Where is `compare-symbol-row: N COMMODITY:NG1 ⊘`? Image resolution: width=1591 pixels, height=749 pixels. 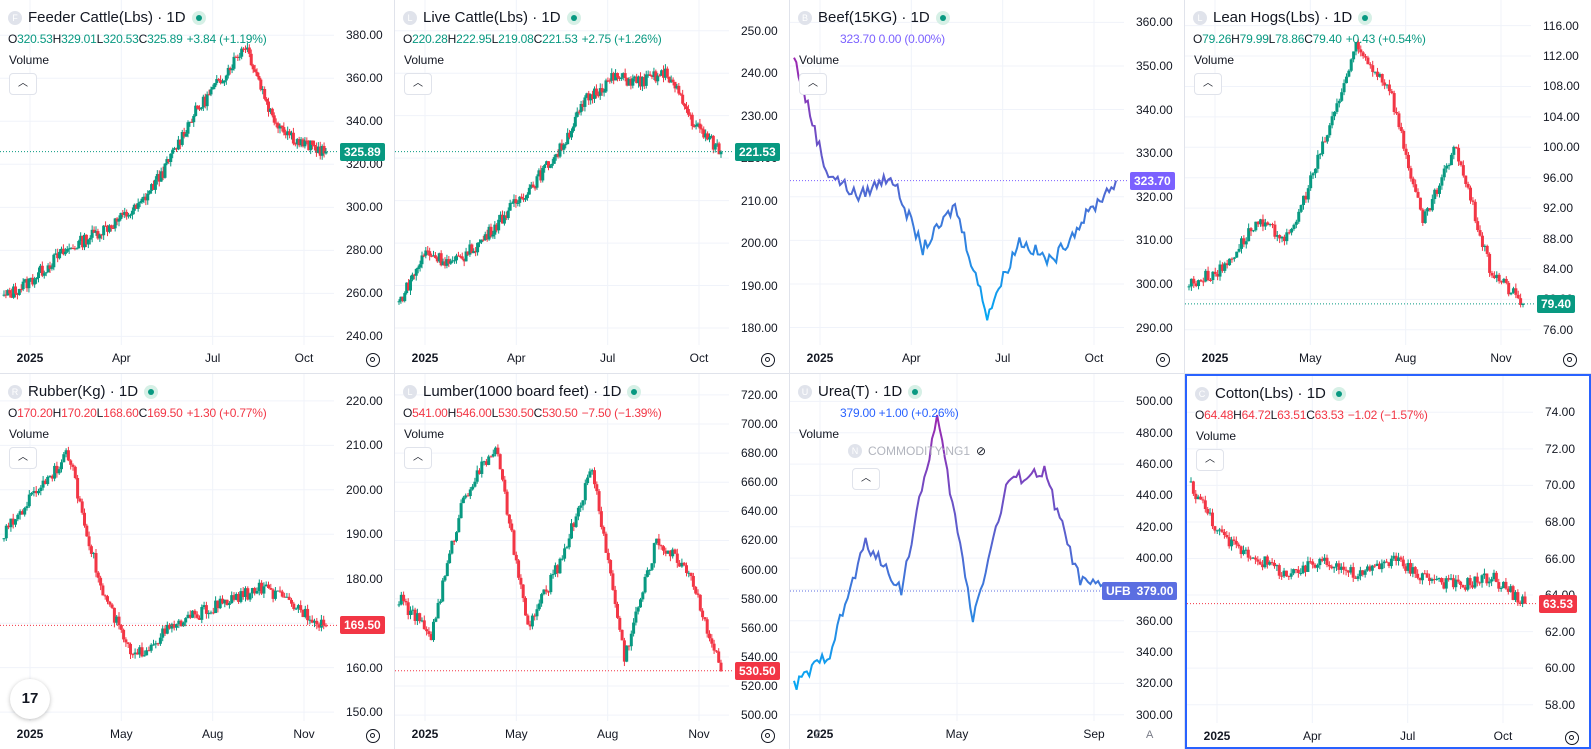
compare-symbol-row: N COMMODITY:NG1 ⊘ is located at coordinates (917, 451).